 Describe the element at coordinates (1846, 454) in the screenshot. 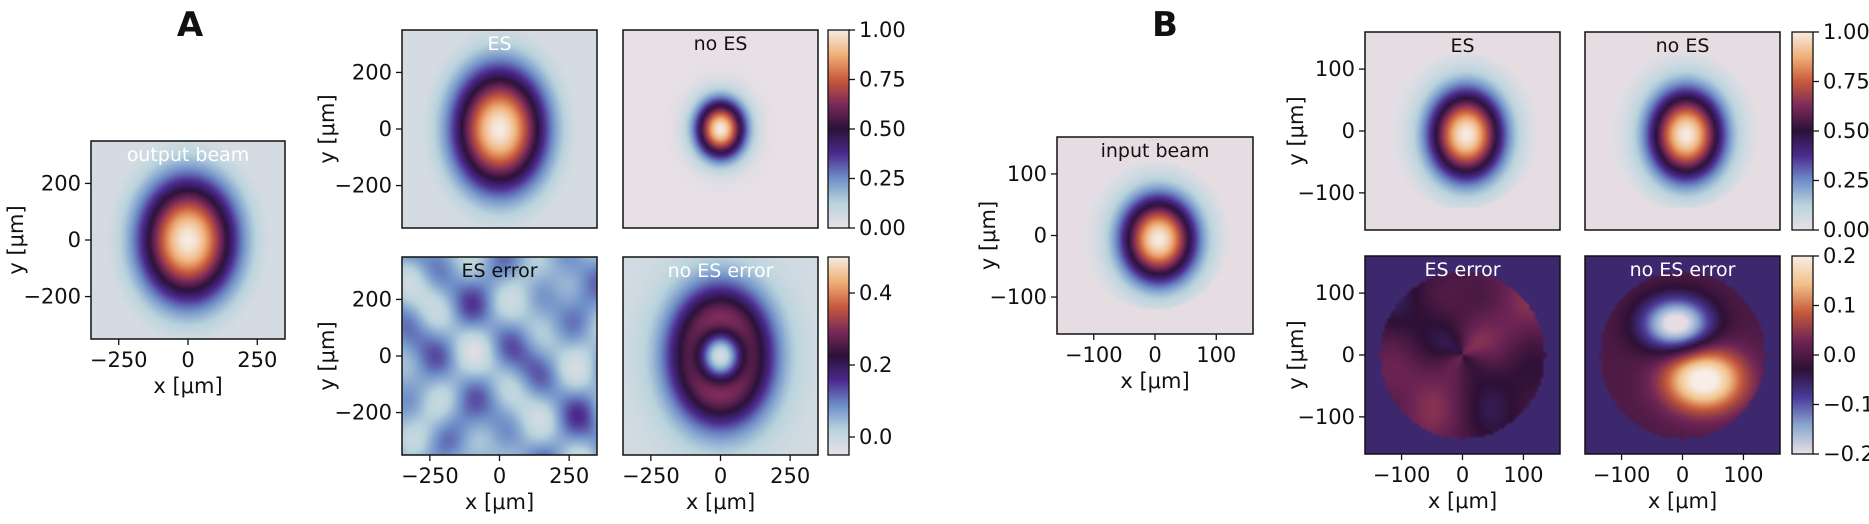

I see `colorbar-tick-label: −0.2` at that location.